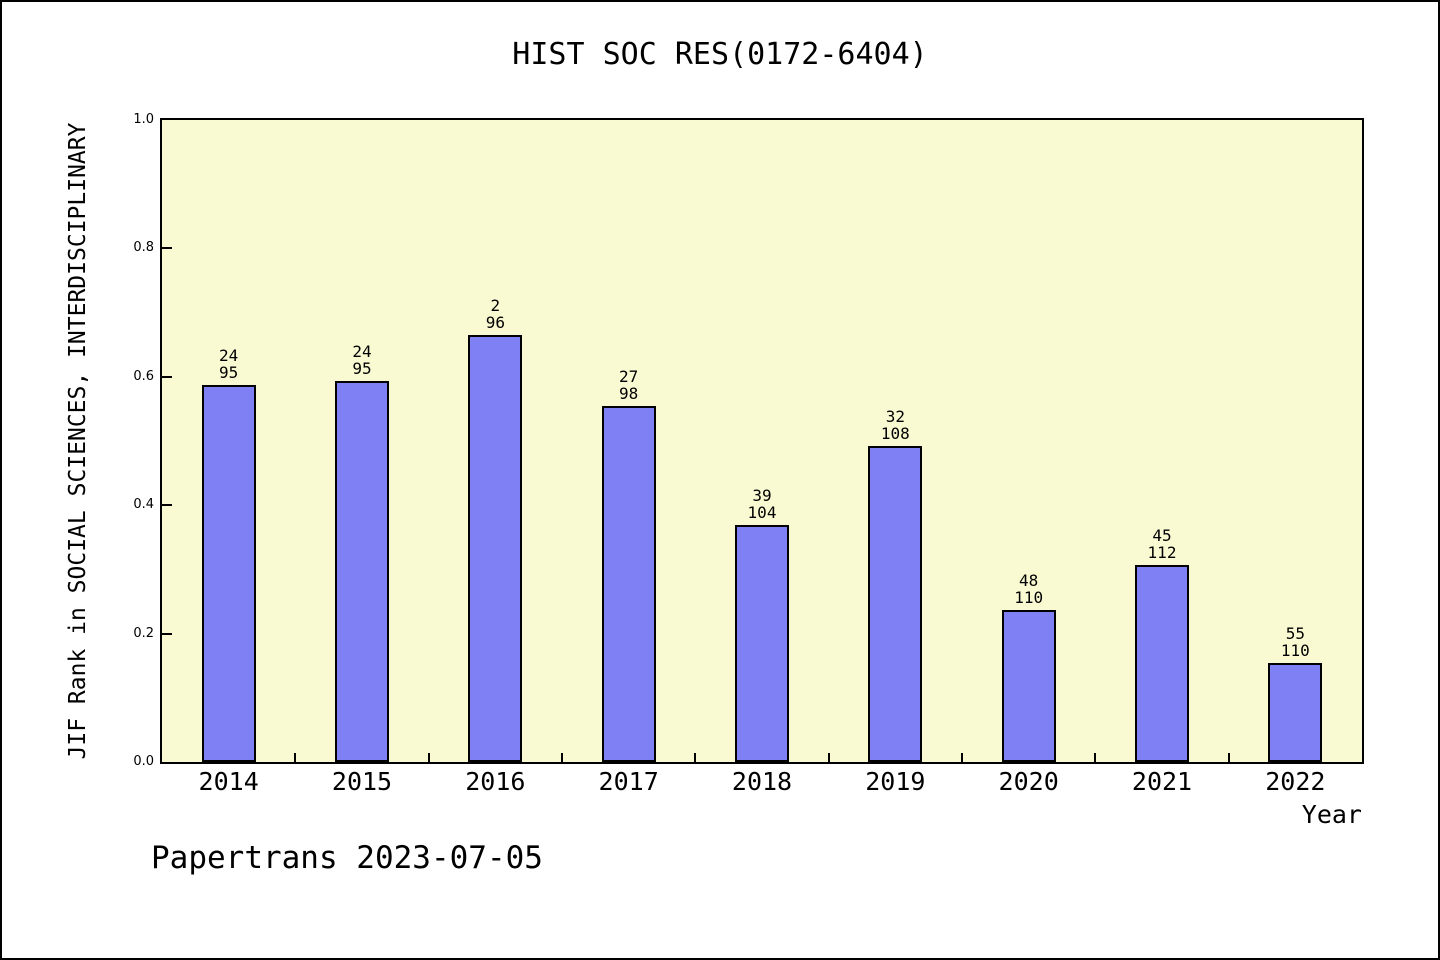  I want to click on bar-2018, so click(762, 643).